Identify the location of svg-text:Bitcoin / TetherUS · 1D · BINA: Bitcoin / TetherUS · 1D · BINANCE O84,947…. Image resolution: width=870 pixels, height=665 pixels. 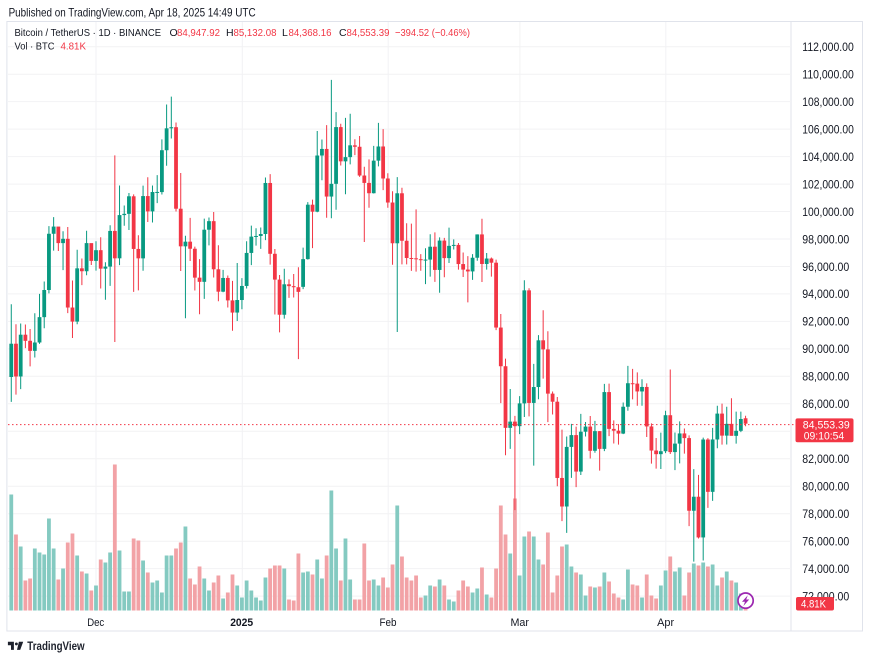
(243, 33).